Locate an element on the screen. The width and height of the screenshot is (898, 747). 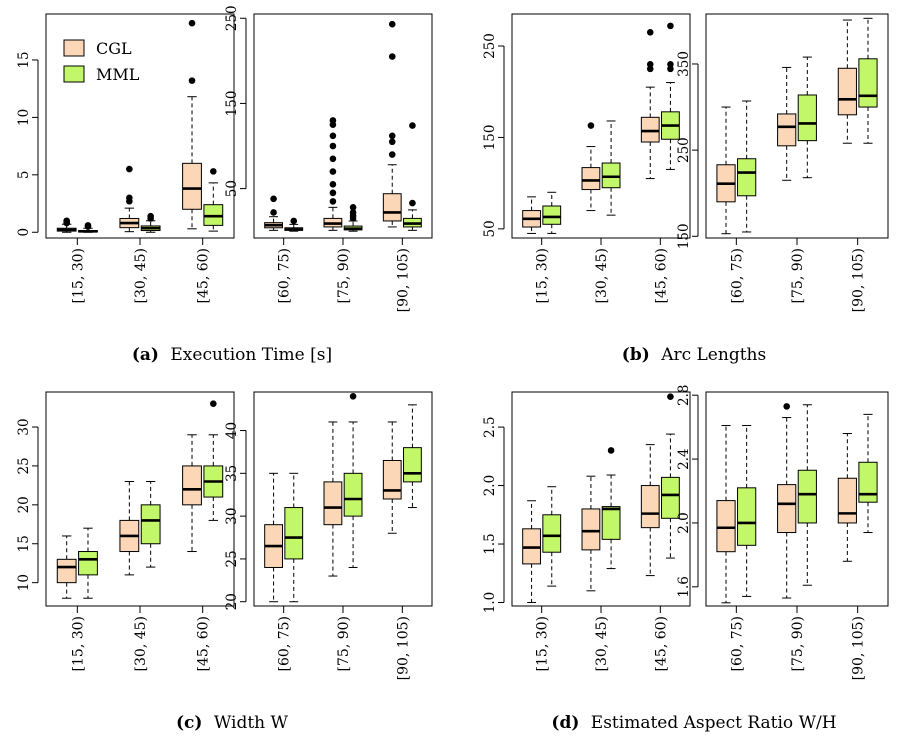
x-tick-label: [90, 105) is located at coordinates (403, 280).